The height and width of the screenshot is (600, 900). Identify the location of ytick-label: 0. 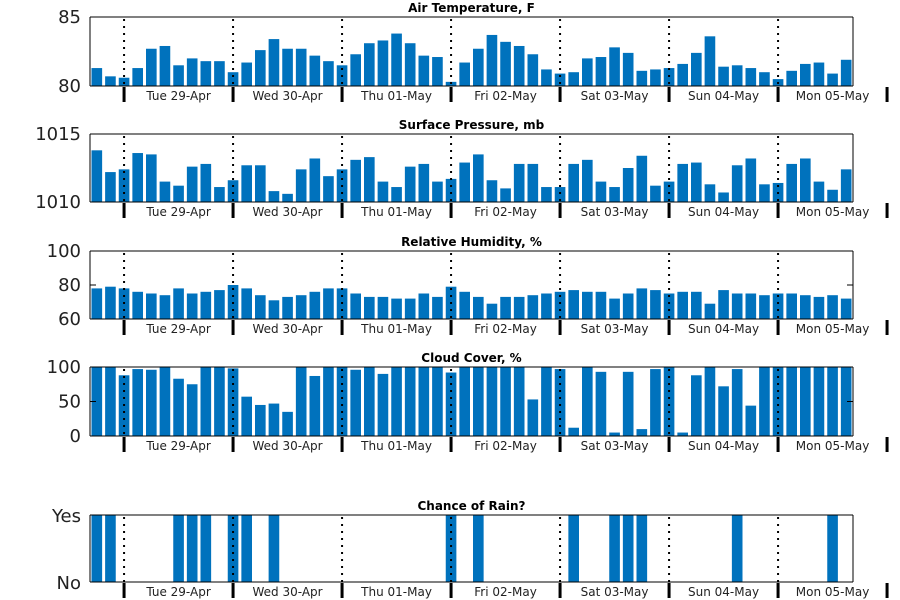
(75, 436).